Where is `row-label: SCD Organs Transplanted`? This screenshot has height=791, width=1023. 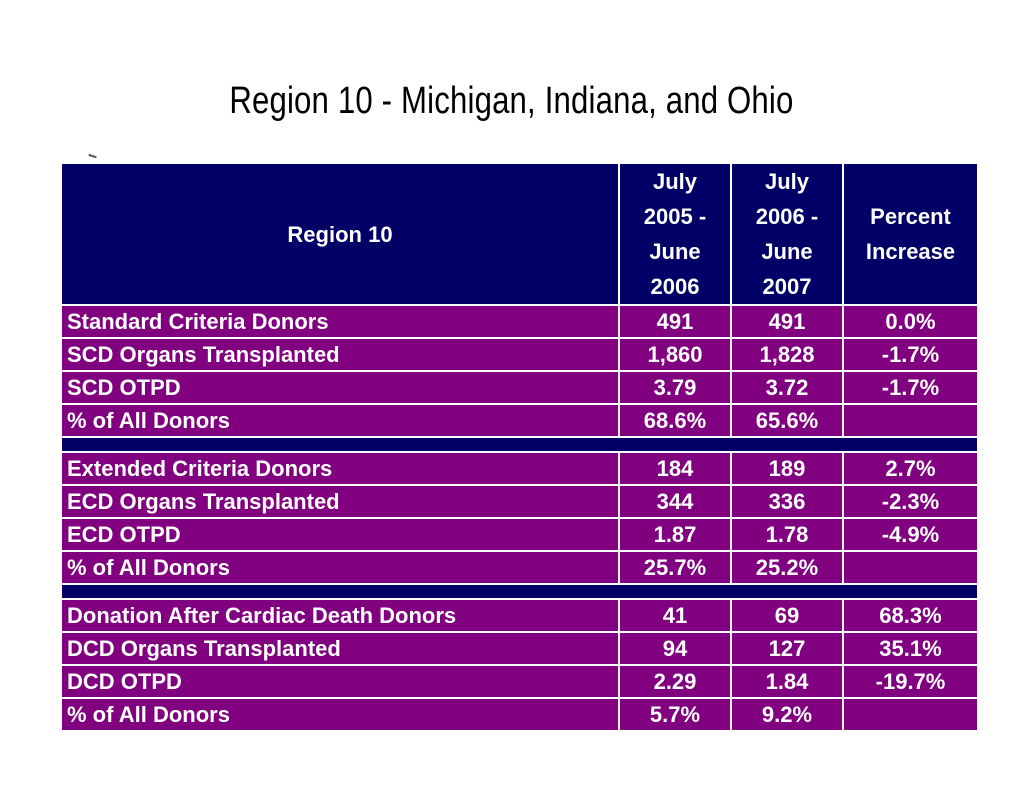
row-label: SCD Organs Transplanted is located at coordinates (340, 354).